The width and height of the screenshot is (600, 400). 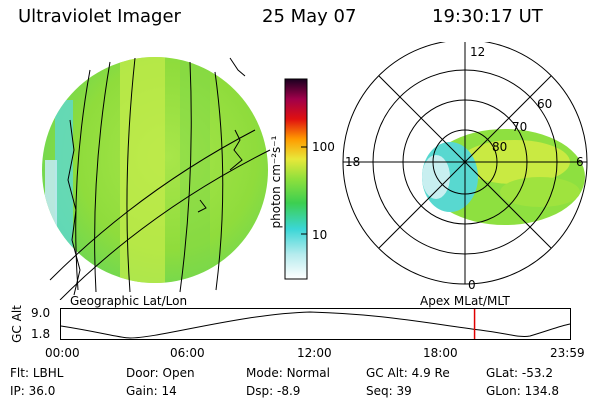 What do you see at coordinates (288, 391) in the screenshot?
I see `info-dsp-value: -8.9` at bounding box center [288, 391].